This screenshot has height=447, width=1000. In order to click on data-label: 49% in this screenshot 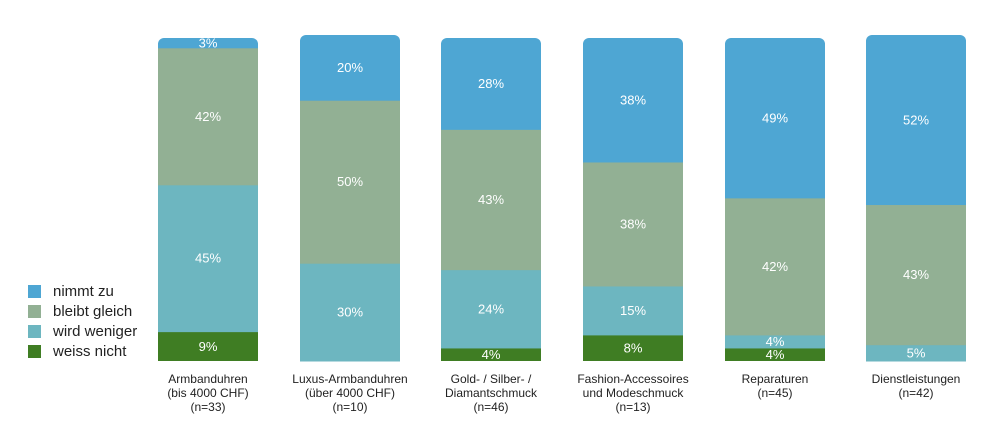, I will do `click(775, 117)`.